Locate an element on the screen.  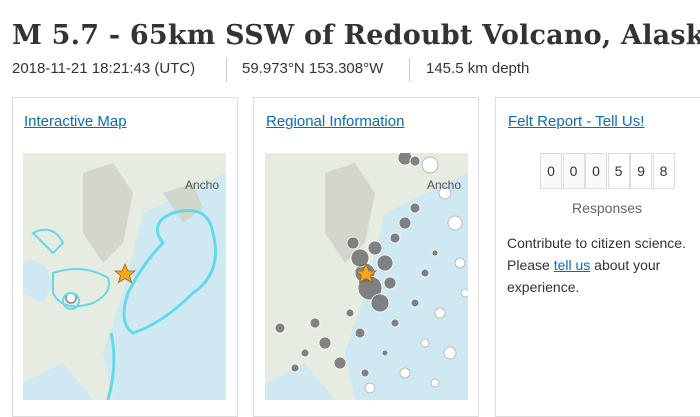
event-location: 59.973°N 153.308°W is located at coordinates (313, 68).